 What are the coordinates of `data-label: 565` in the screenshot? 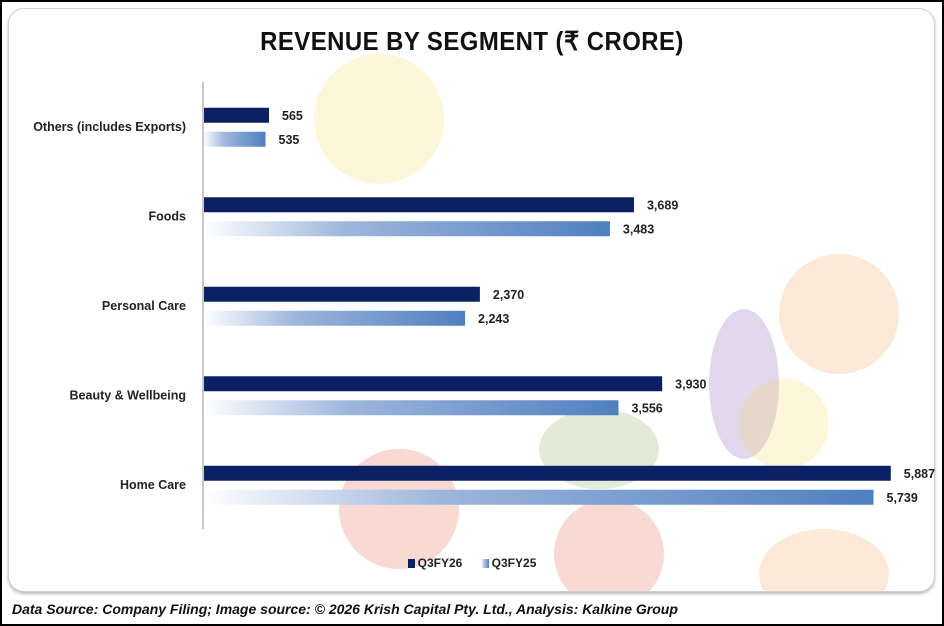 It's located at (292, 116).